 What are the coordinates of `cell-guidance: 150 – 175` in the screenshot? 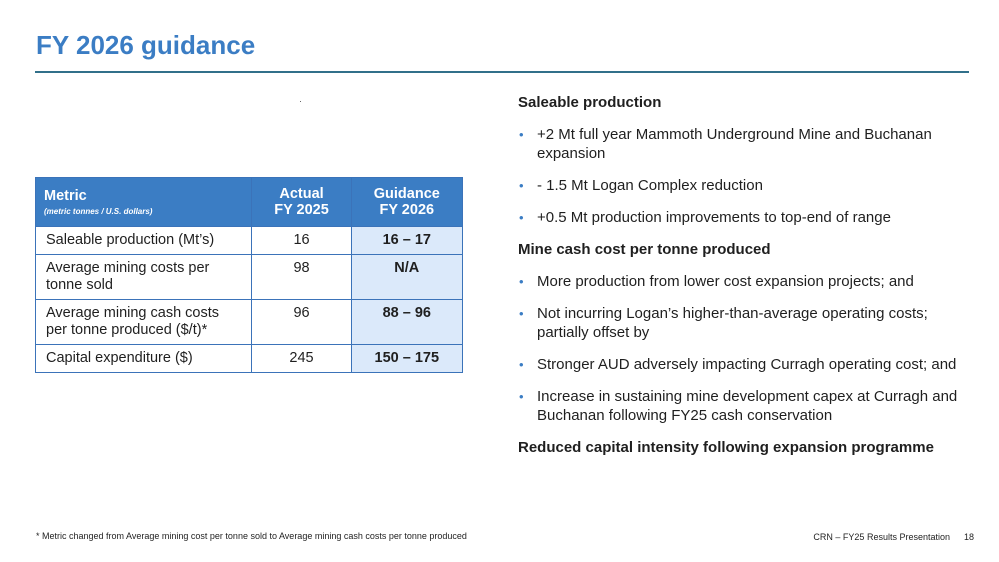 It's located at (407, 358).